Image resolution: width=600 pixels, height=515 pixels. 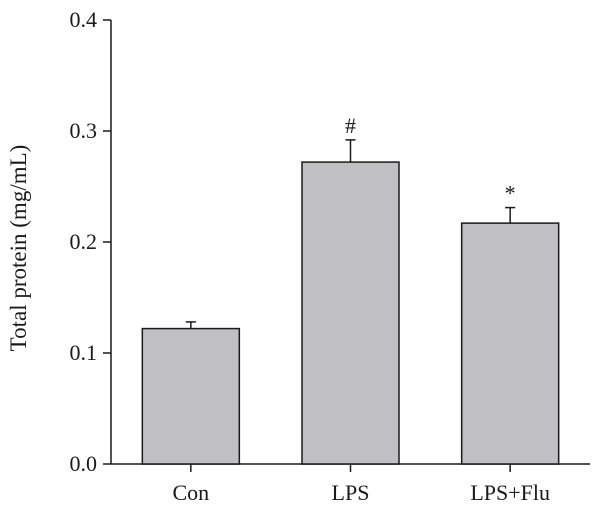 I want to click on x-tick-label: Con, so click(x=190, y=492).